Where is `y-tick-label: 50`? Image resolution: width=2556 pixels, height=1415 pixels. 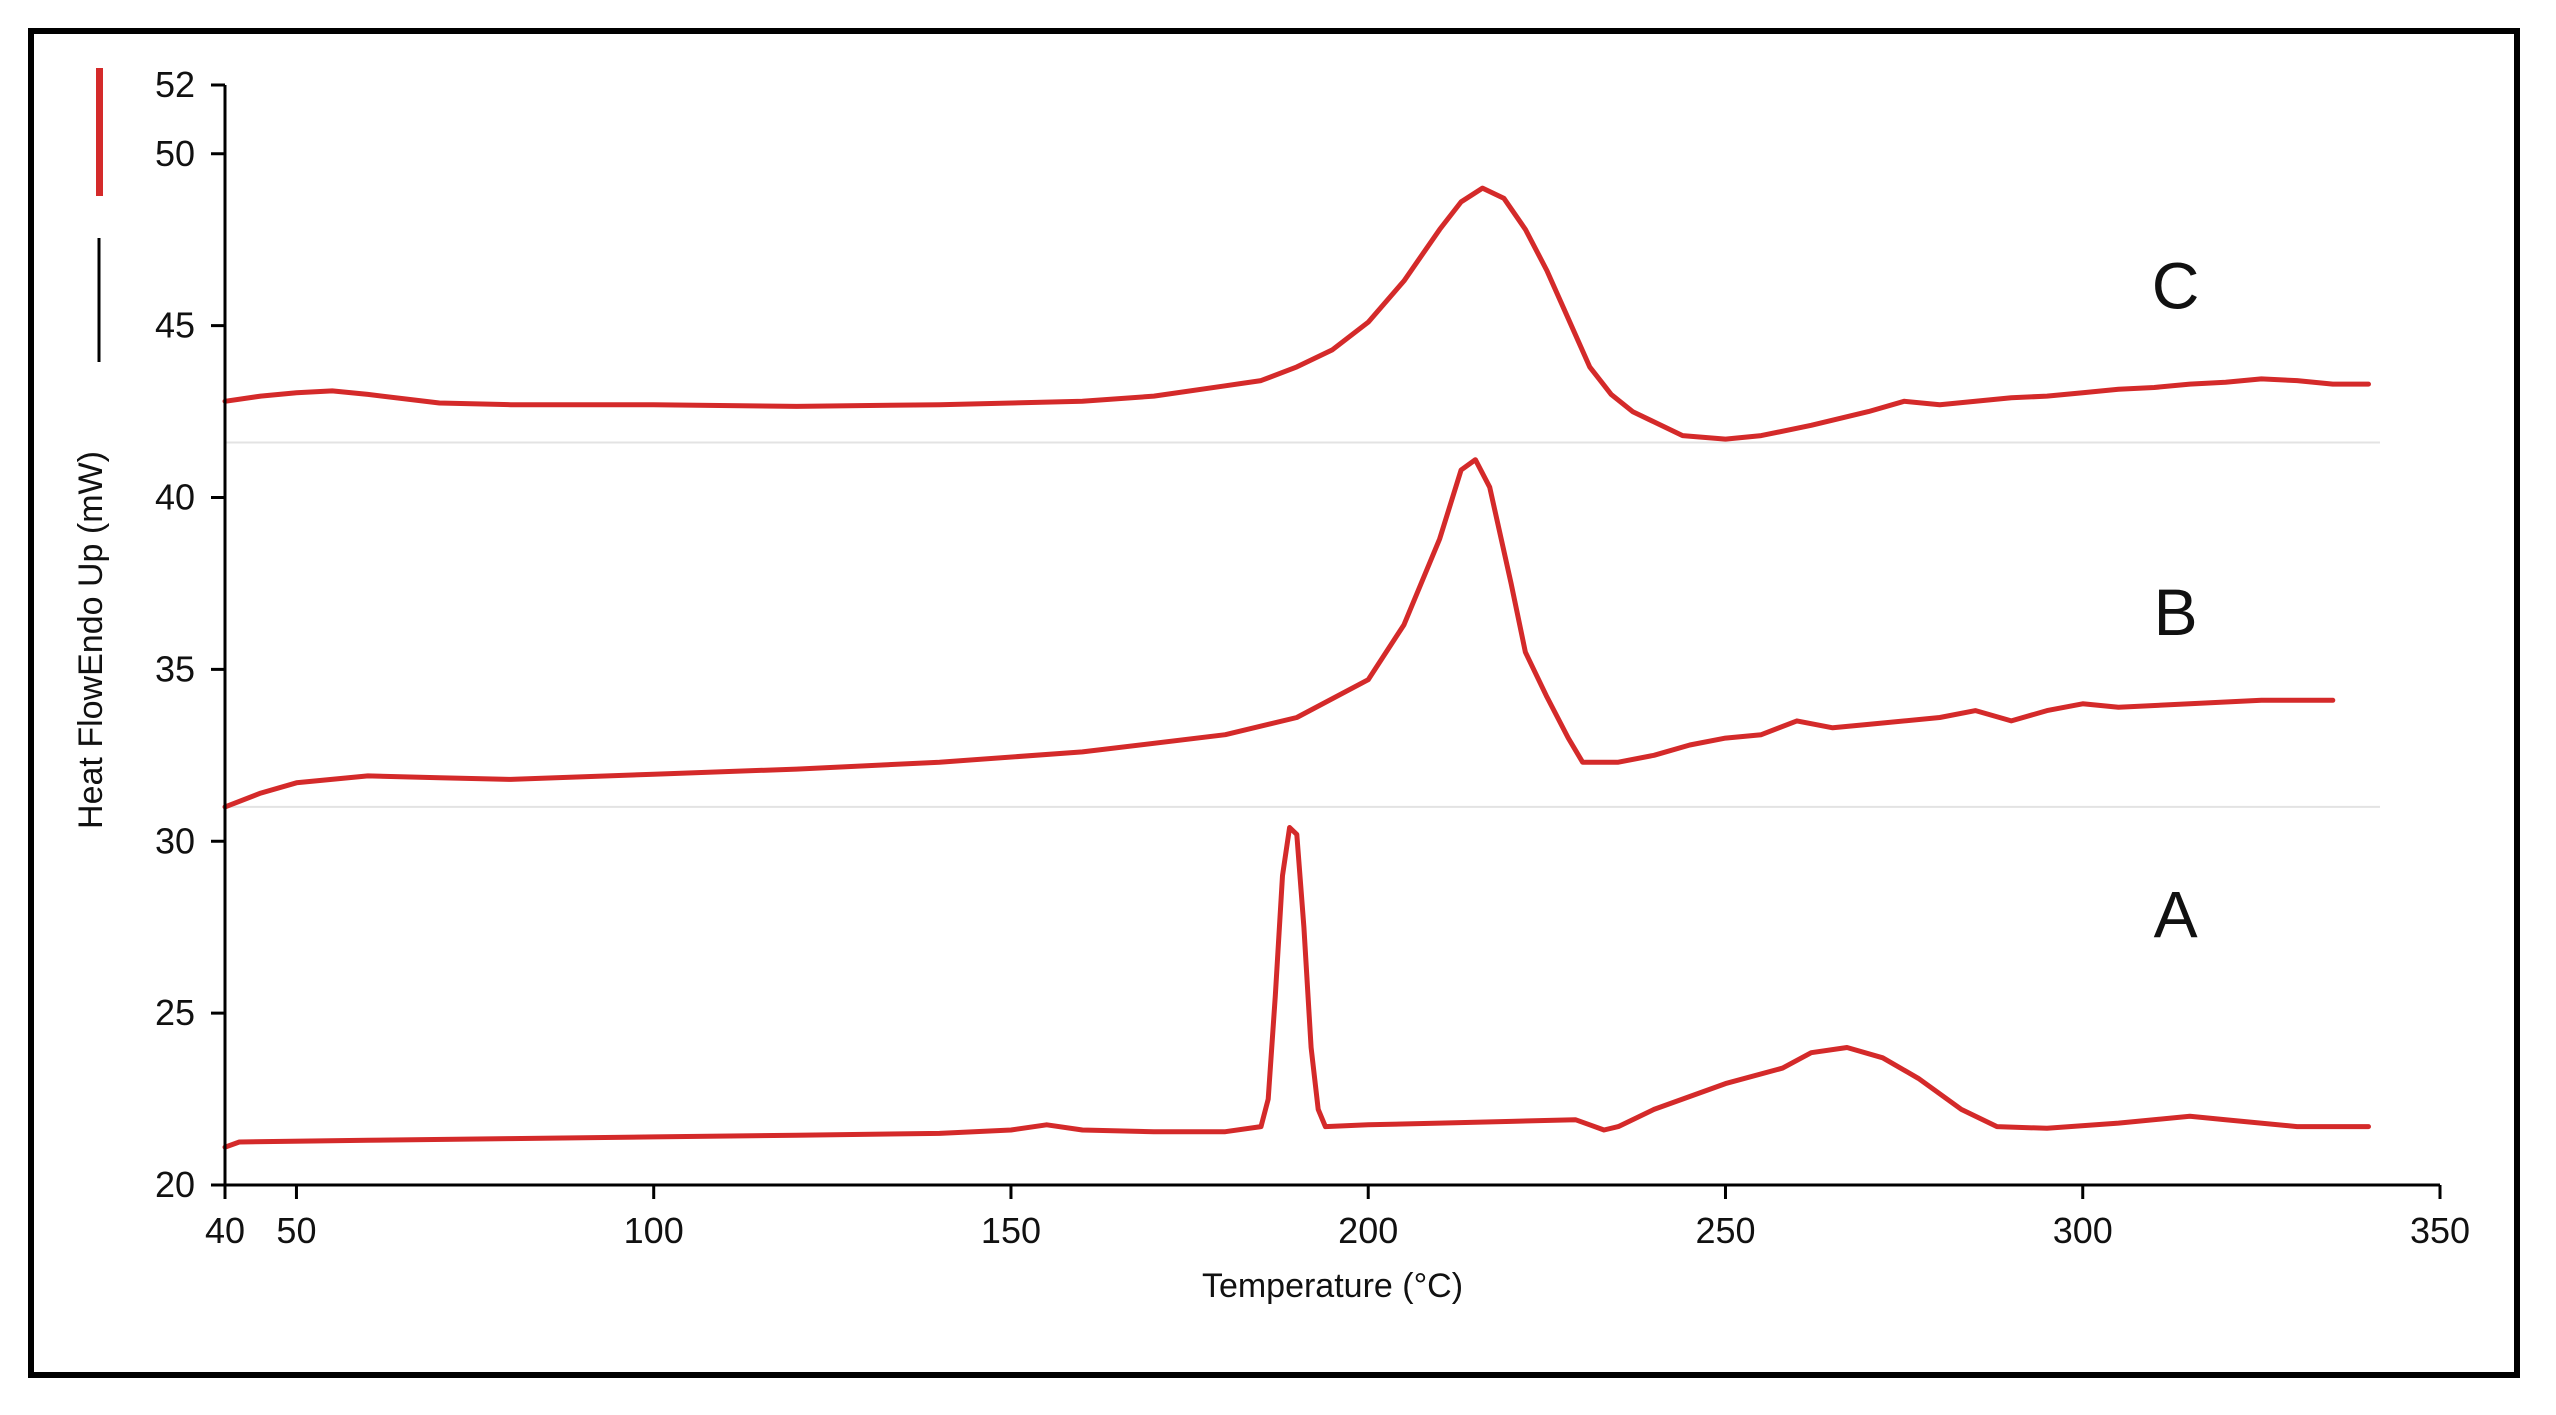 y-tick-label: 50 is located at coordinates (175, 153).